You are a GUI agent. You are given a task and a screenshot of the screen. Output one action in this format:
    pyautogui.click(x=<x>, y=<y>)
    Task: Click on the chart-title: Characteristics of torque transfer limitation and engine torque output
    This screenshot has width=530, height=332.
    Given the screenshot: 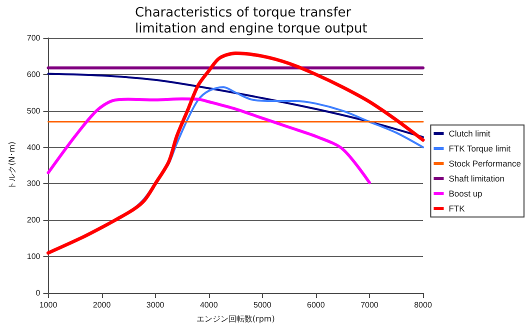 What is the action you would take?
    pyautogui.click(x=251, y=21)
    